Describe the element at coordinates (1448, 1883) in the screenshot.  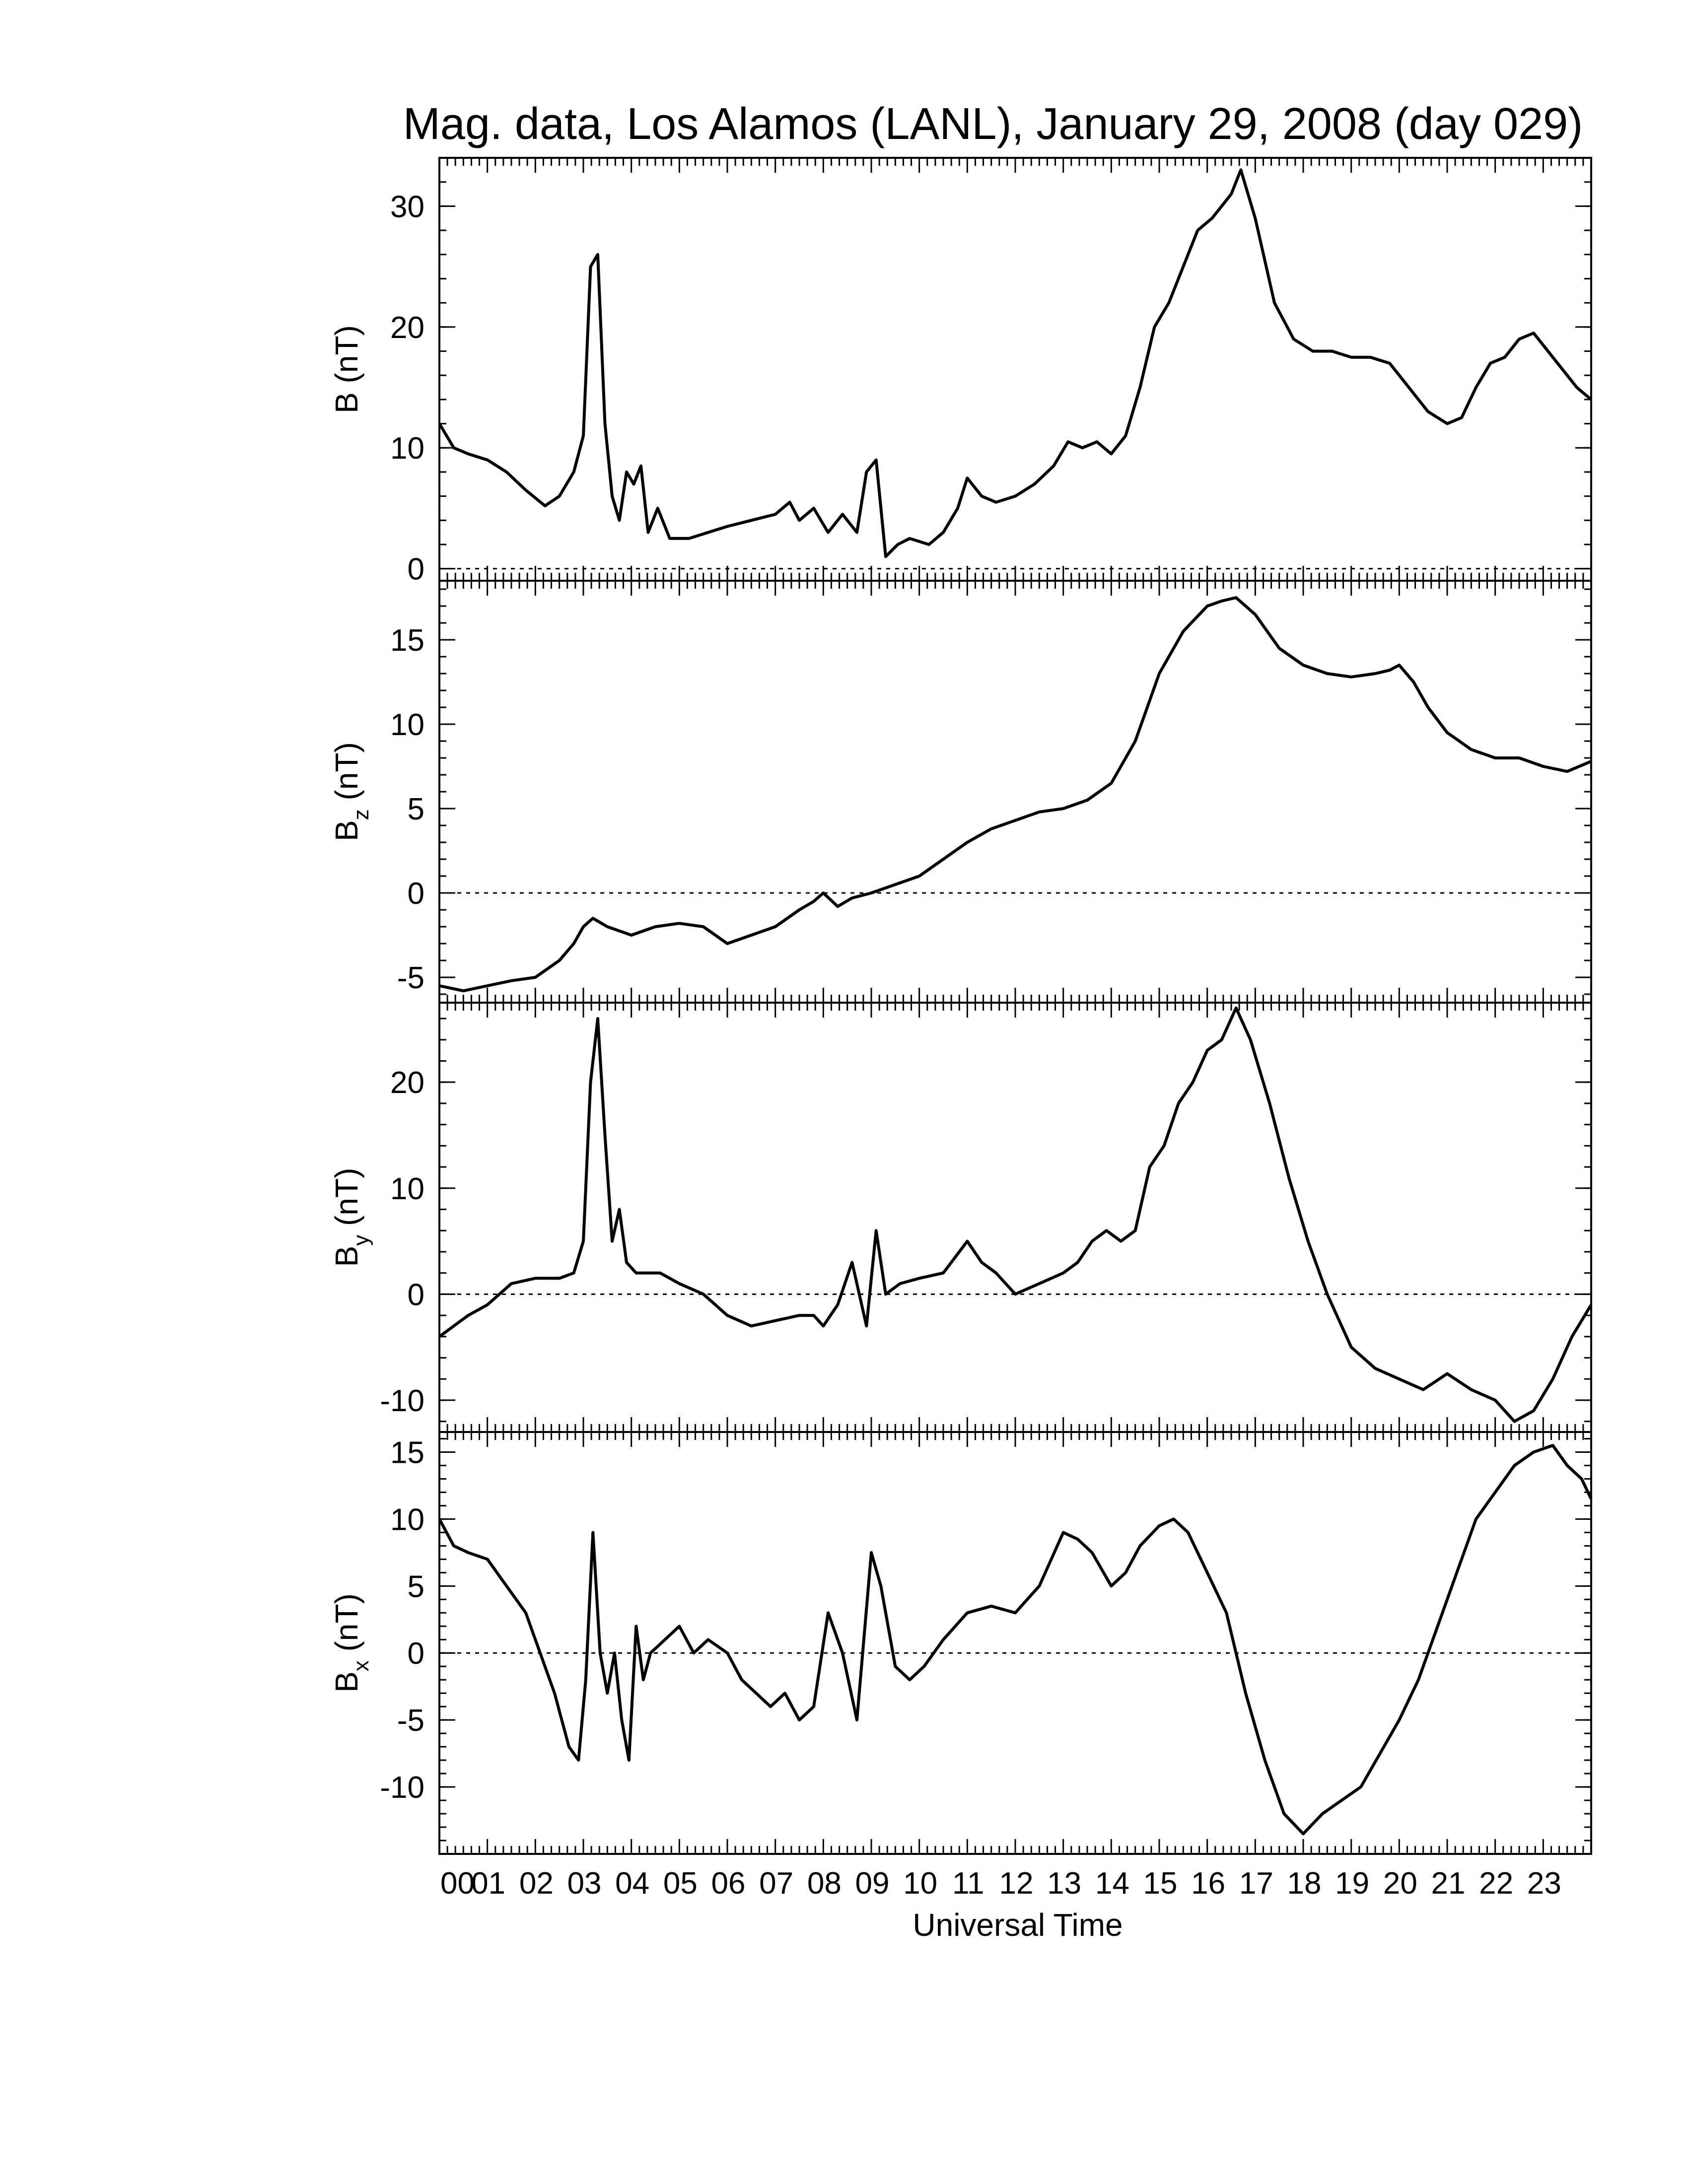
I see `x-tick-label: 21` at that location.